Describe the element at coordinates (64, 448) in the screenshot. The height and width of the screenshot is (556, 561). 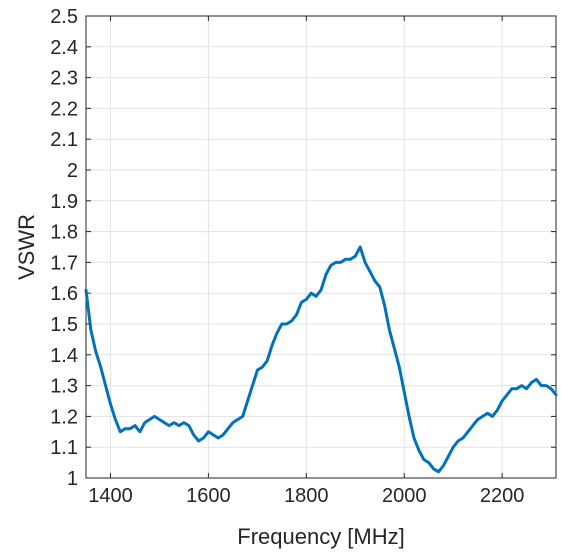
I see `y-tick-label: 1.1` at that location.